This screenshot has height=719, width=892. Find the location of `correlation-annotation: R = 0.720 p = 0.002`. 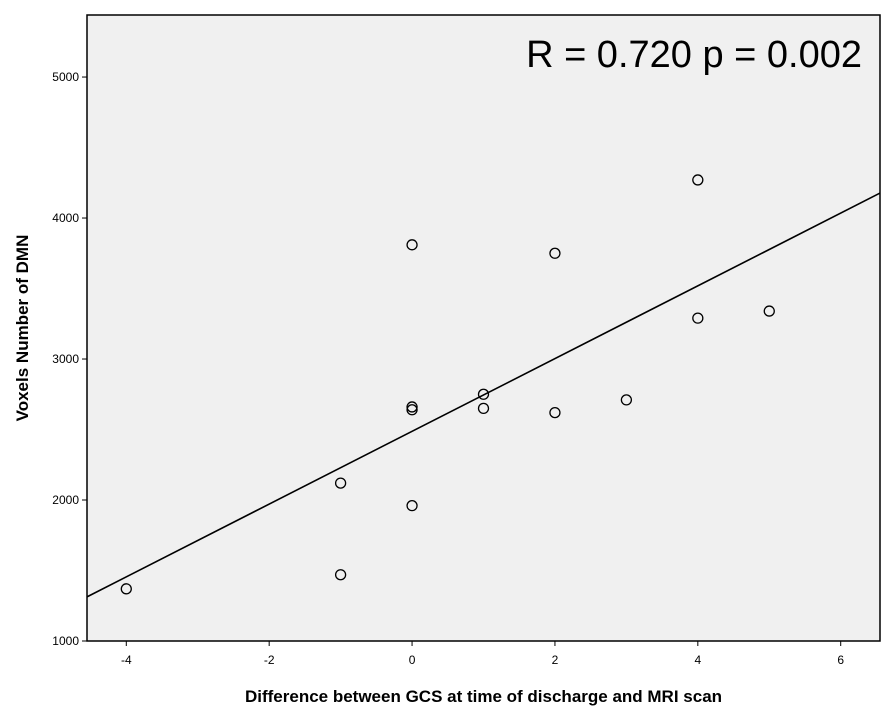

correlation-annotation: R = 0.720 p = 0.002 is located at coordinates (694, 55).